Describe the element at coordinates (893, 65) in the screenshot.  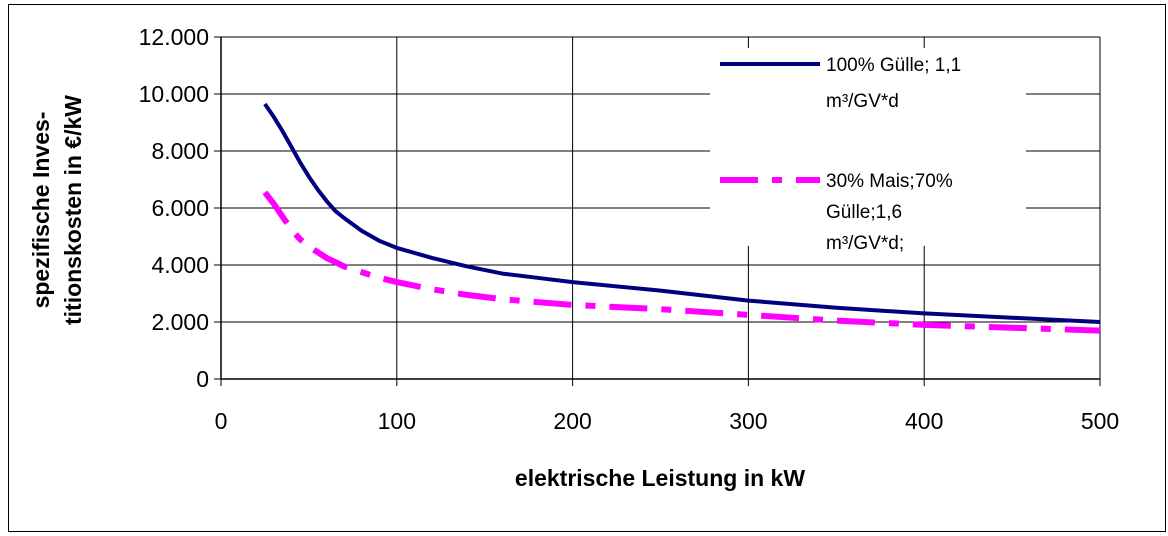
I see `legend-label-series-1-line-1: 100% Gülle; 1,1` at that location.